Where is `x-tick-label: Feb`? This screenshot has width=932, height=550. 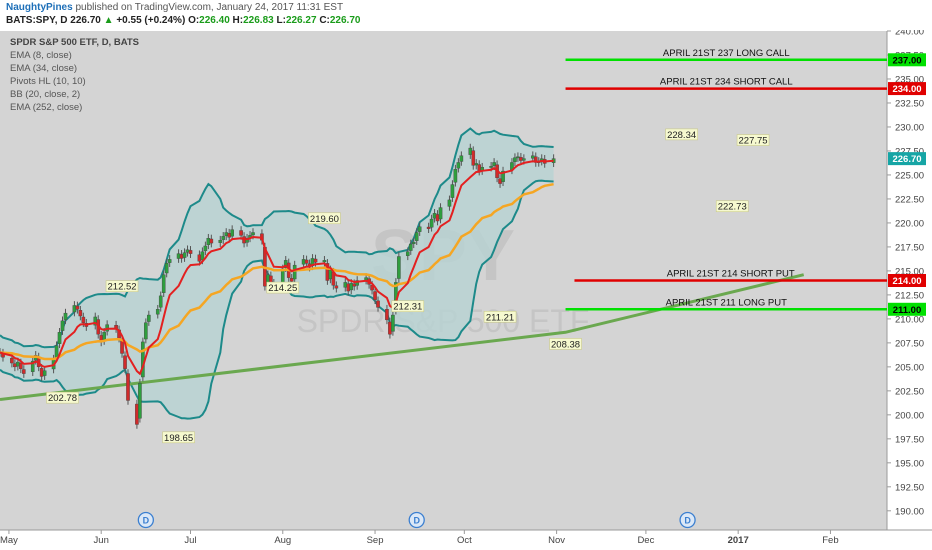 x-tick-label: Feb is located at coordinates (830, 540).